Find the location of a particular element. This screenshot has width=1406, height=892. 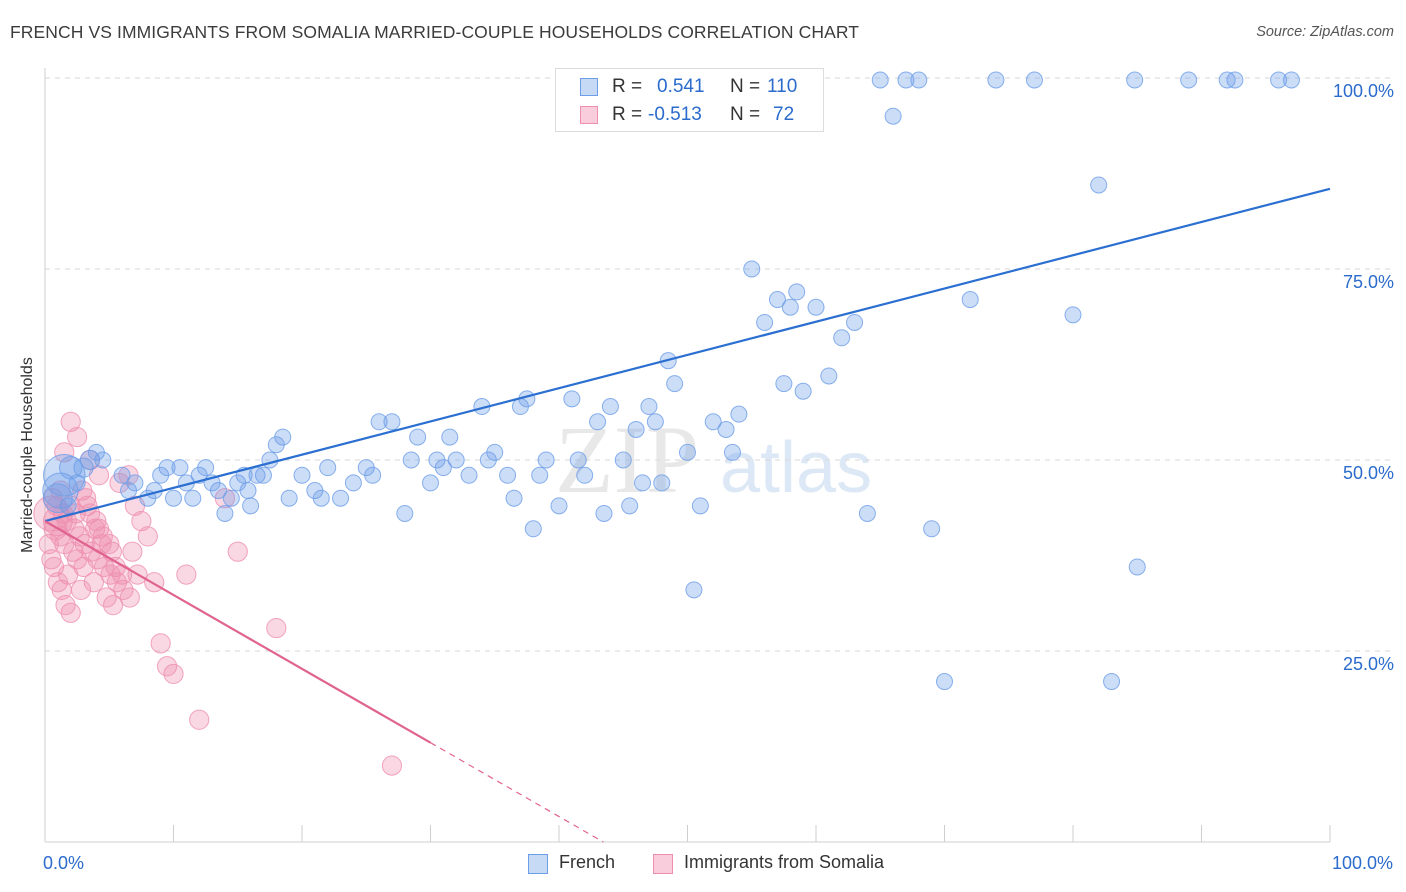

x-tick-label: 0.0% is located at coordinates (63, 863).